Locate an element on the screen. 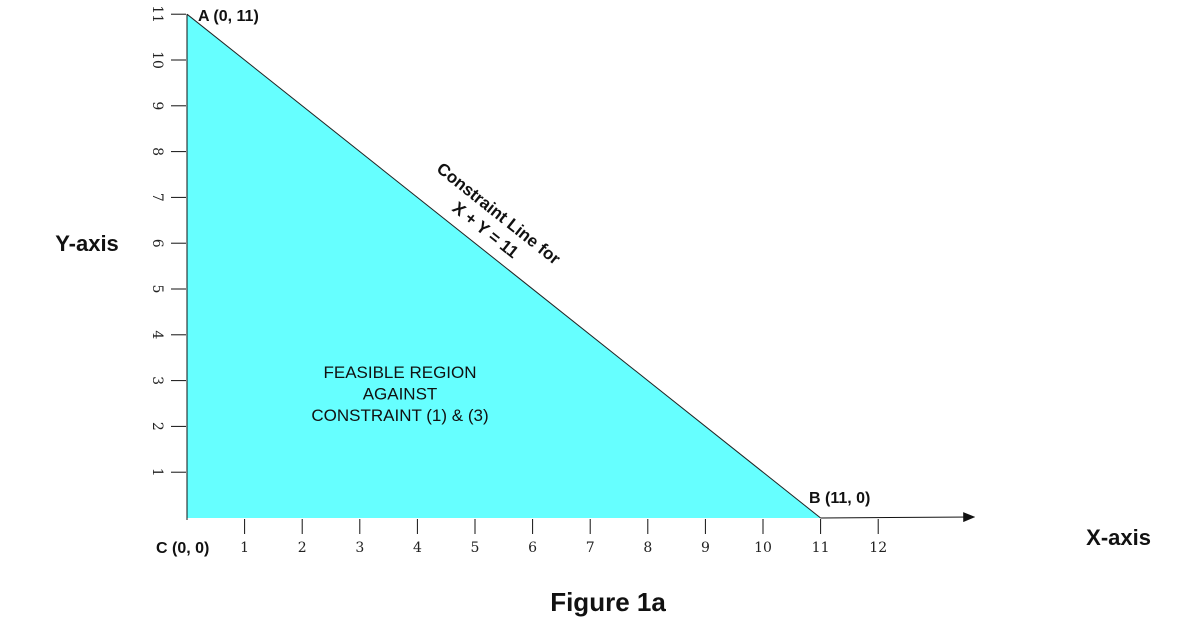  y-axis-label: Y-axis is located at coordinates (87, 243).